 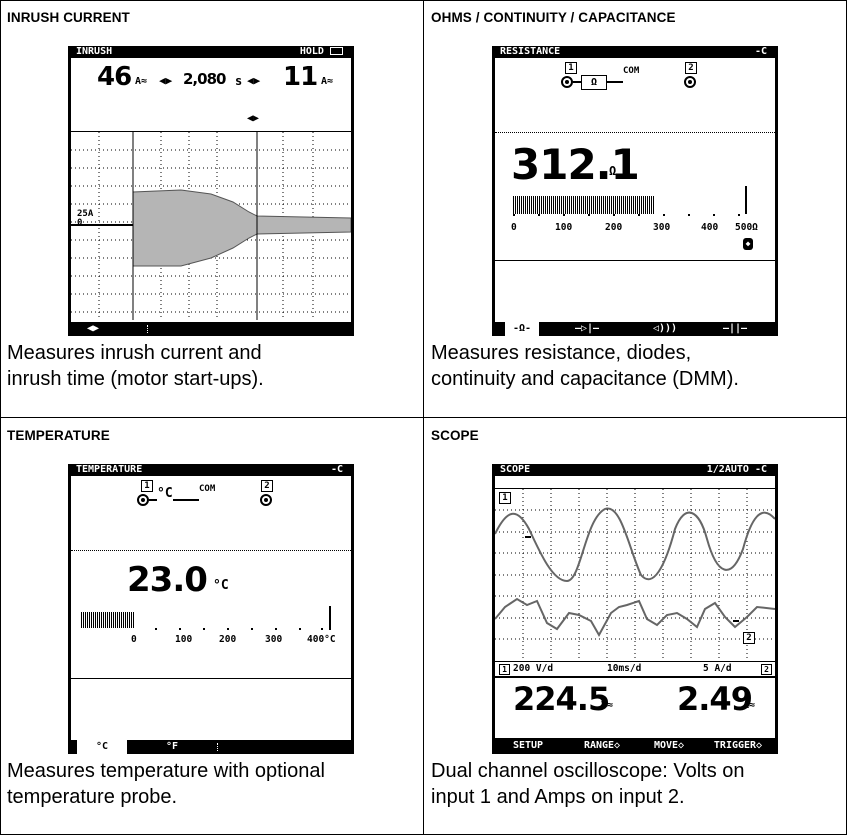 What do you see at coordinates (253, 118) in the screenshot?
I see `cursor-marker-icon: ◀▶` at bounding box center [253, 118].